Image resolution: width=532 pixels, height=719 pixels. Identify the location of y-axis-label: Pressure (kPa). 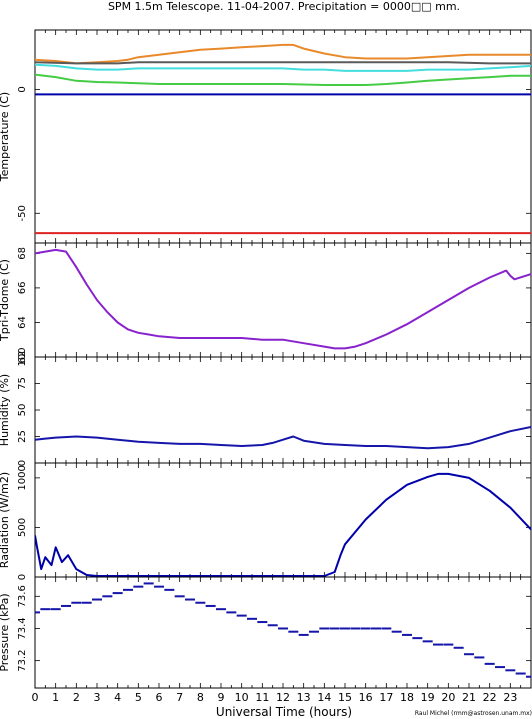
(5, 632).